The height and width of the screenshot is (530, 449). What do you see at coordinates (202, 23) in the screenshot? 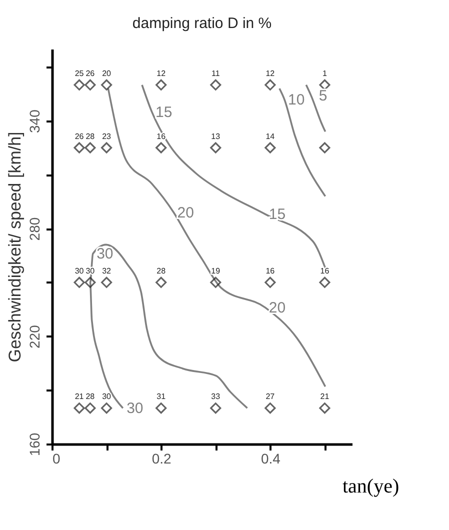
I see `chart-title: damping ratio D in %` at bounding box center [202, 23].